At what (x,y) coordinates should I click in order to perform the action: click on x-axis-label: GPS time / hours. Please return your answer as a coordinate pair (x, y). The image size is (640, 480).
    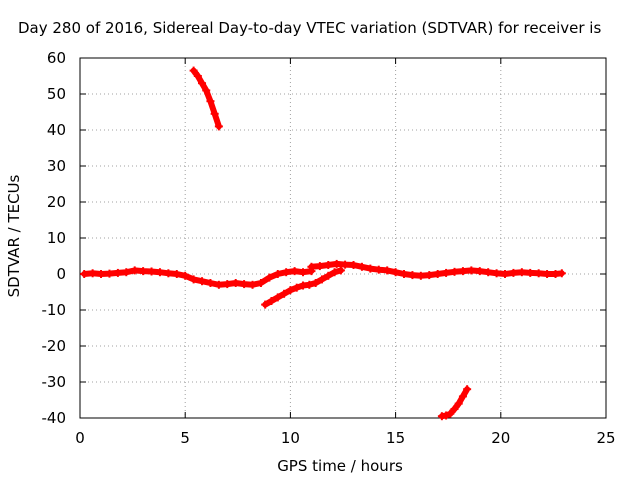
    Looking at the image, I should click on (340, 466).